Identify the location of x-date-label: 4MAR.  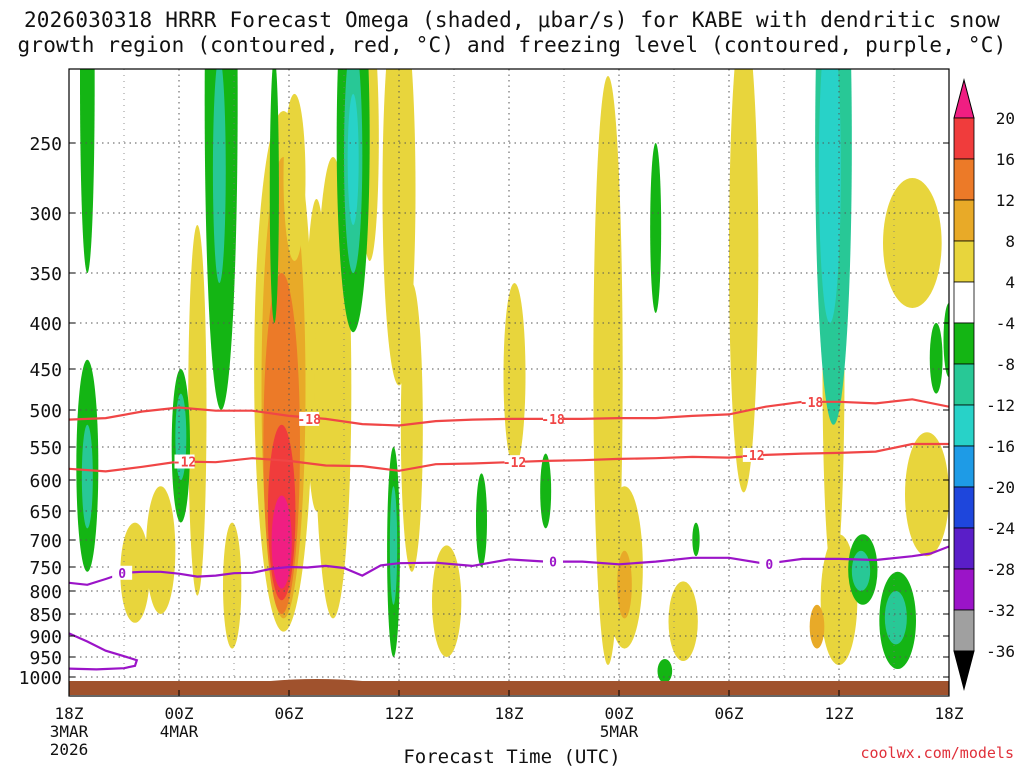
(179, 731).